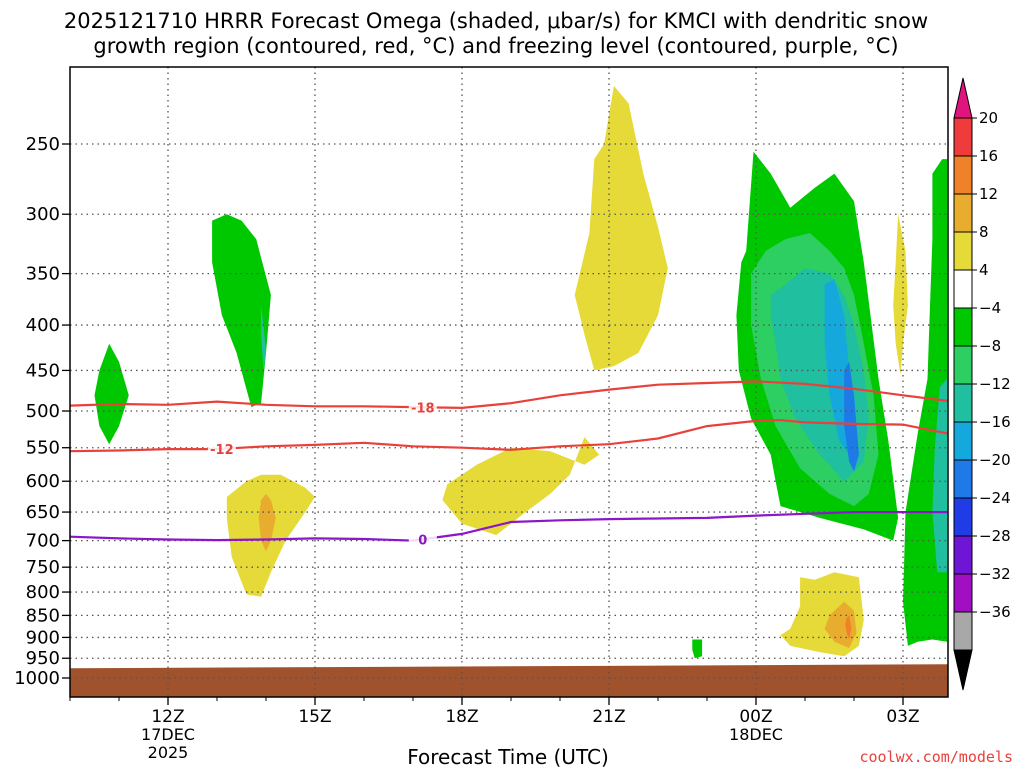  I want to click on colorbar-label-7: −12, so click(995, 384).